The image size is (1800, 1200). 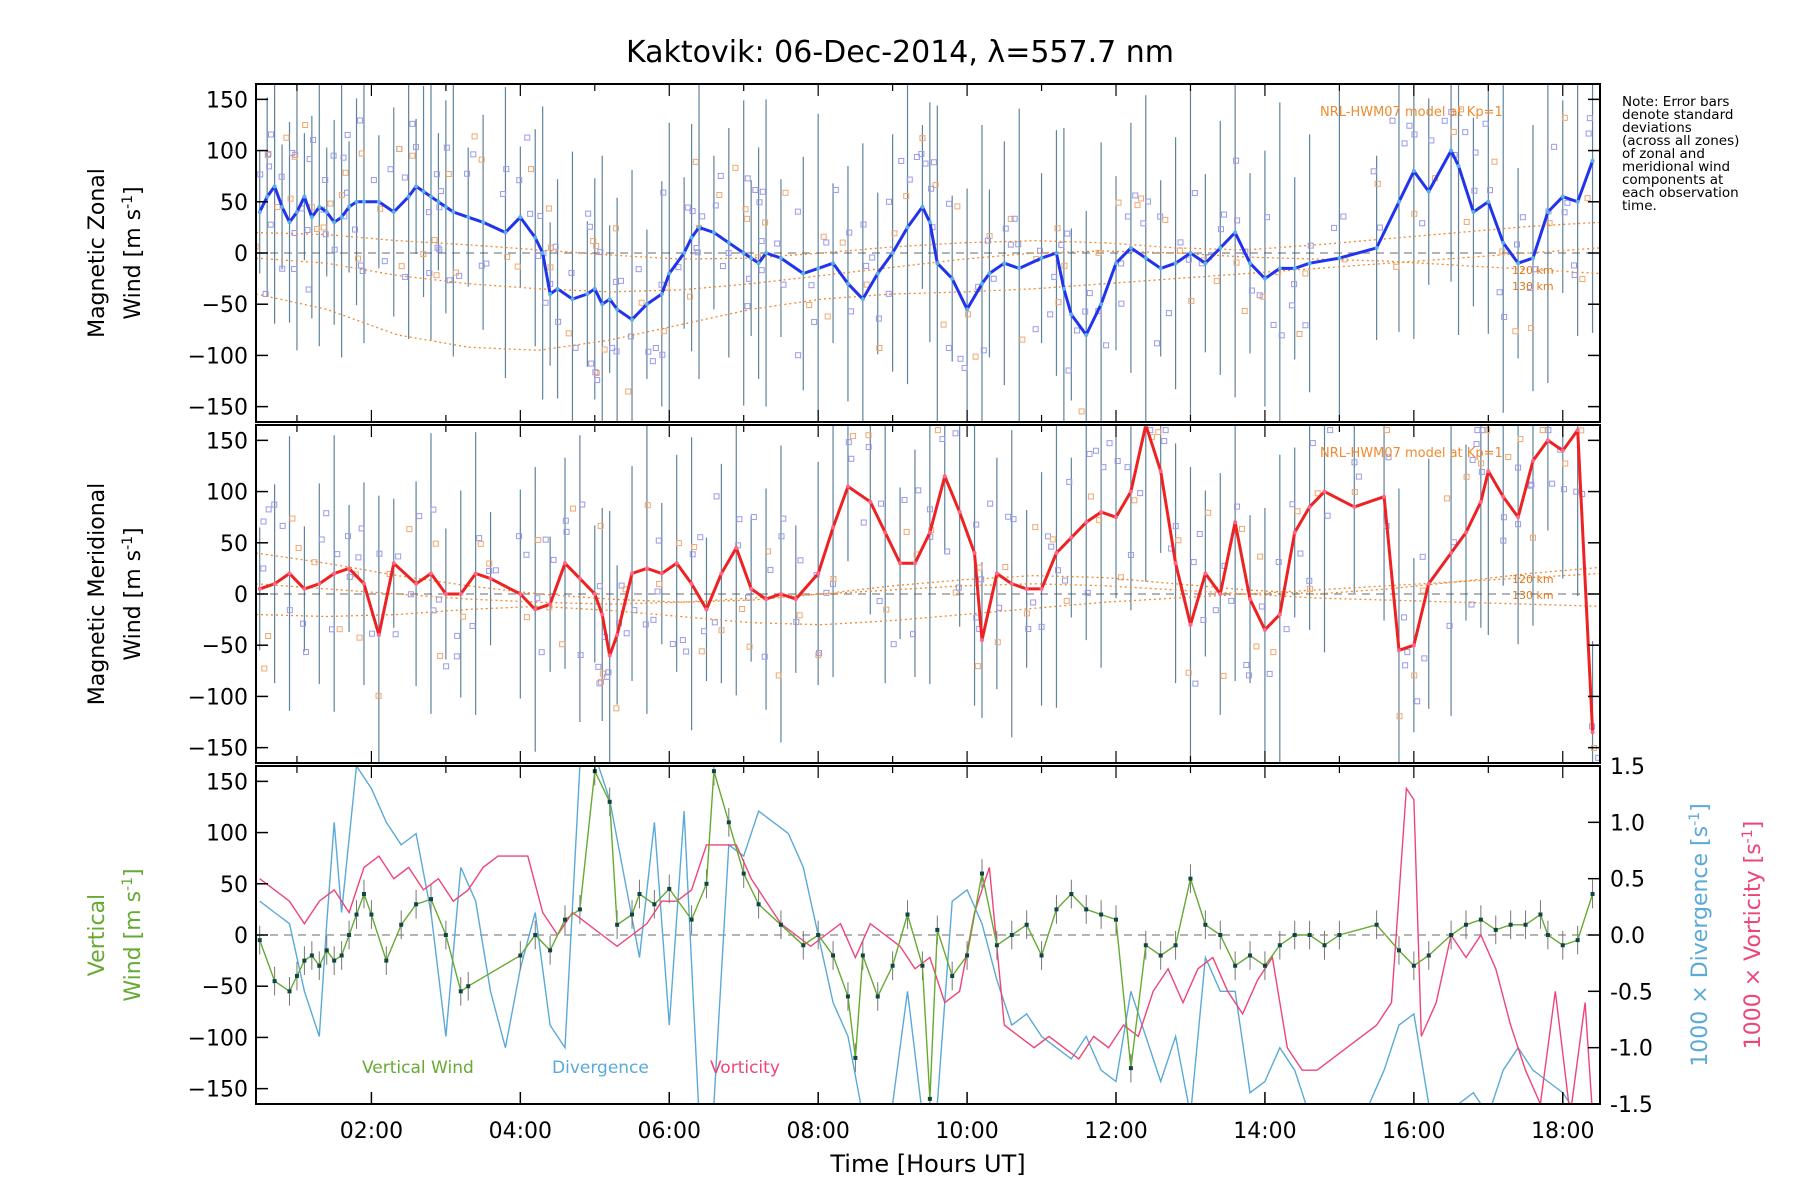 I want to click on y-tick-label: 0, so click(x=241, y=595).